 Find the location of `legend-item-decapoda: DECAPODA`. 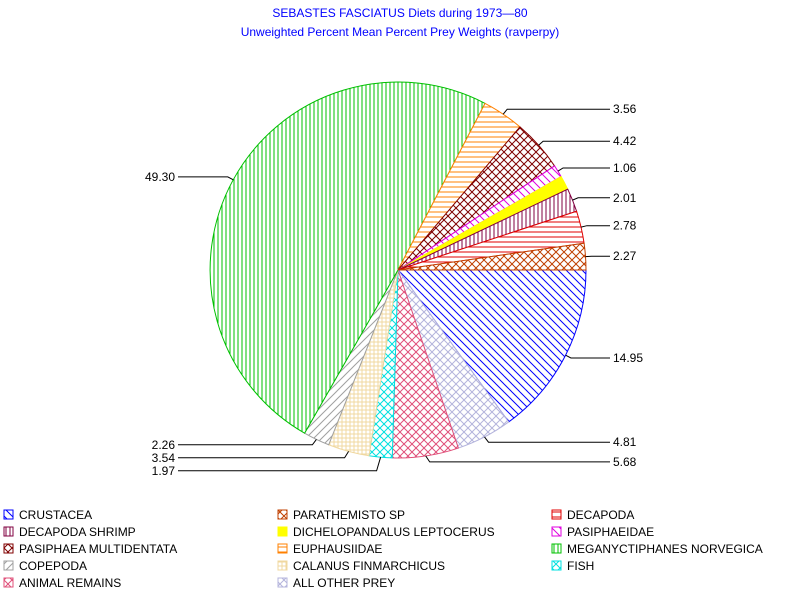

legend-item-decapoda: DECAPODA is located at coordinates (592, 515).